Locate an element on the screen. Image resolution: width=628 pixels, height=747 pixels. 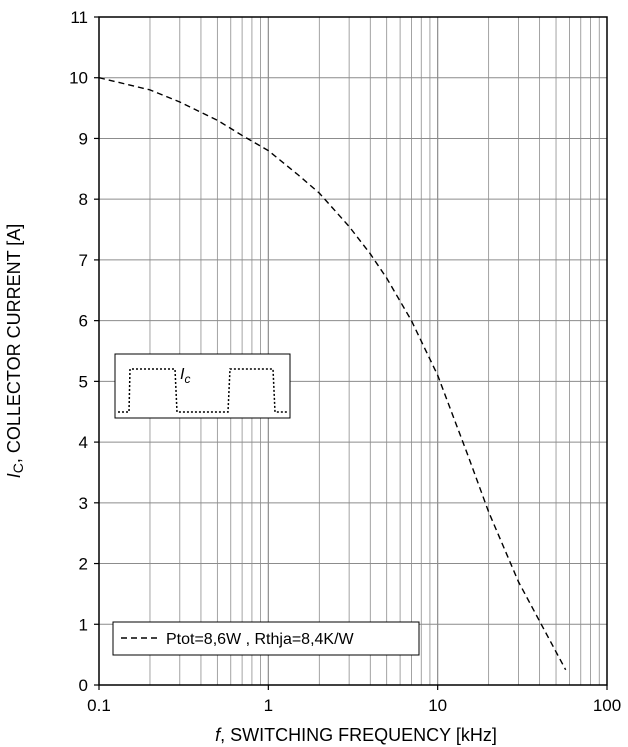
y-tick-labels: 0 1 2 3 4 5 6 7 8 9 10 11 is located at coordinates (84, 351).